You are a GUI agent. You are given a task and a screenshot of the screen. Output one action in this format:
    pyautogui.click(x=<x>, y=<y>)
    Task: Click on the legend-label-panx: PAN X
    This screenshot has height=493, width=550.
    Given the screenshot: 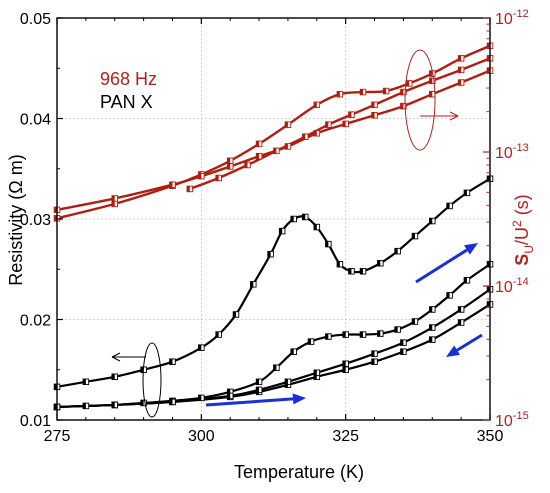 What is the action you would take?
    pyautogui.click(x=126, y=102)
    